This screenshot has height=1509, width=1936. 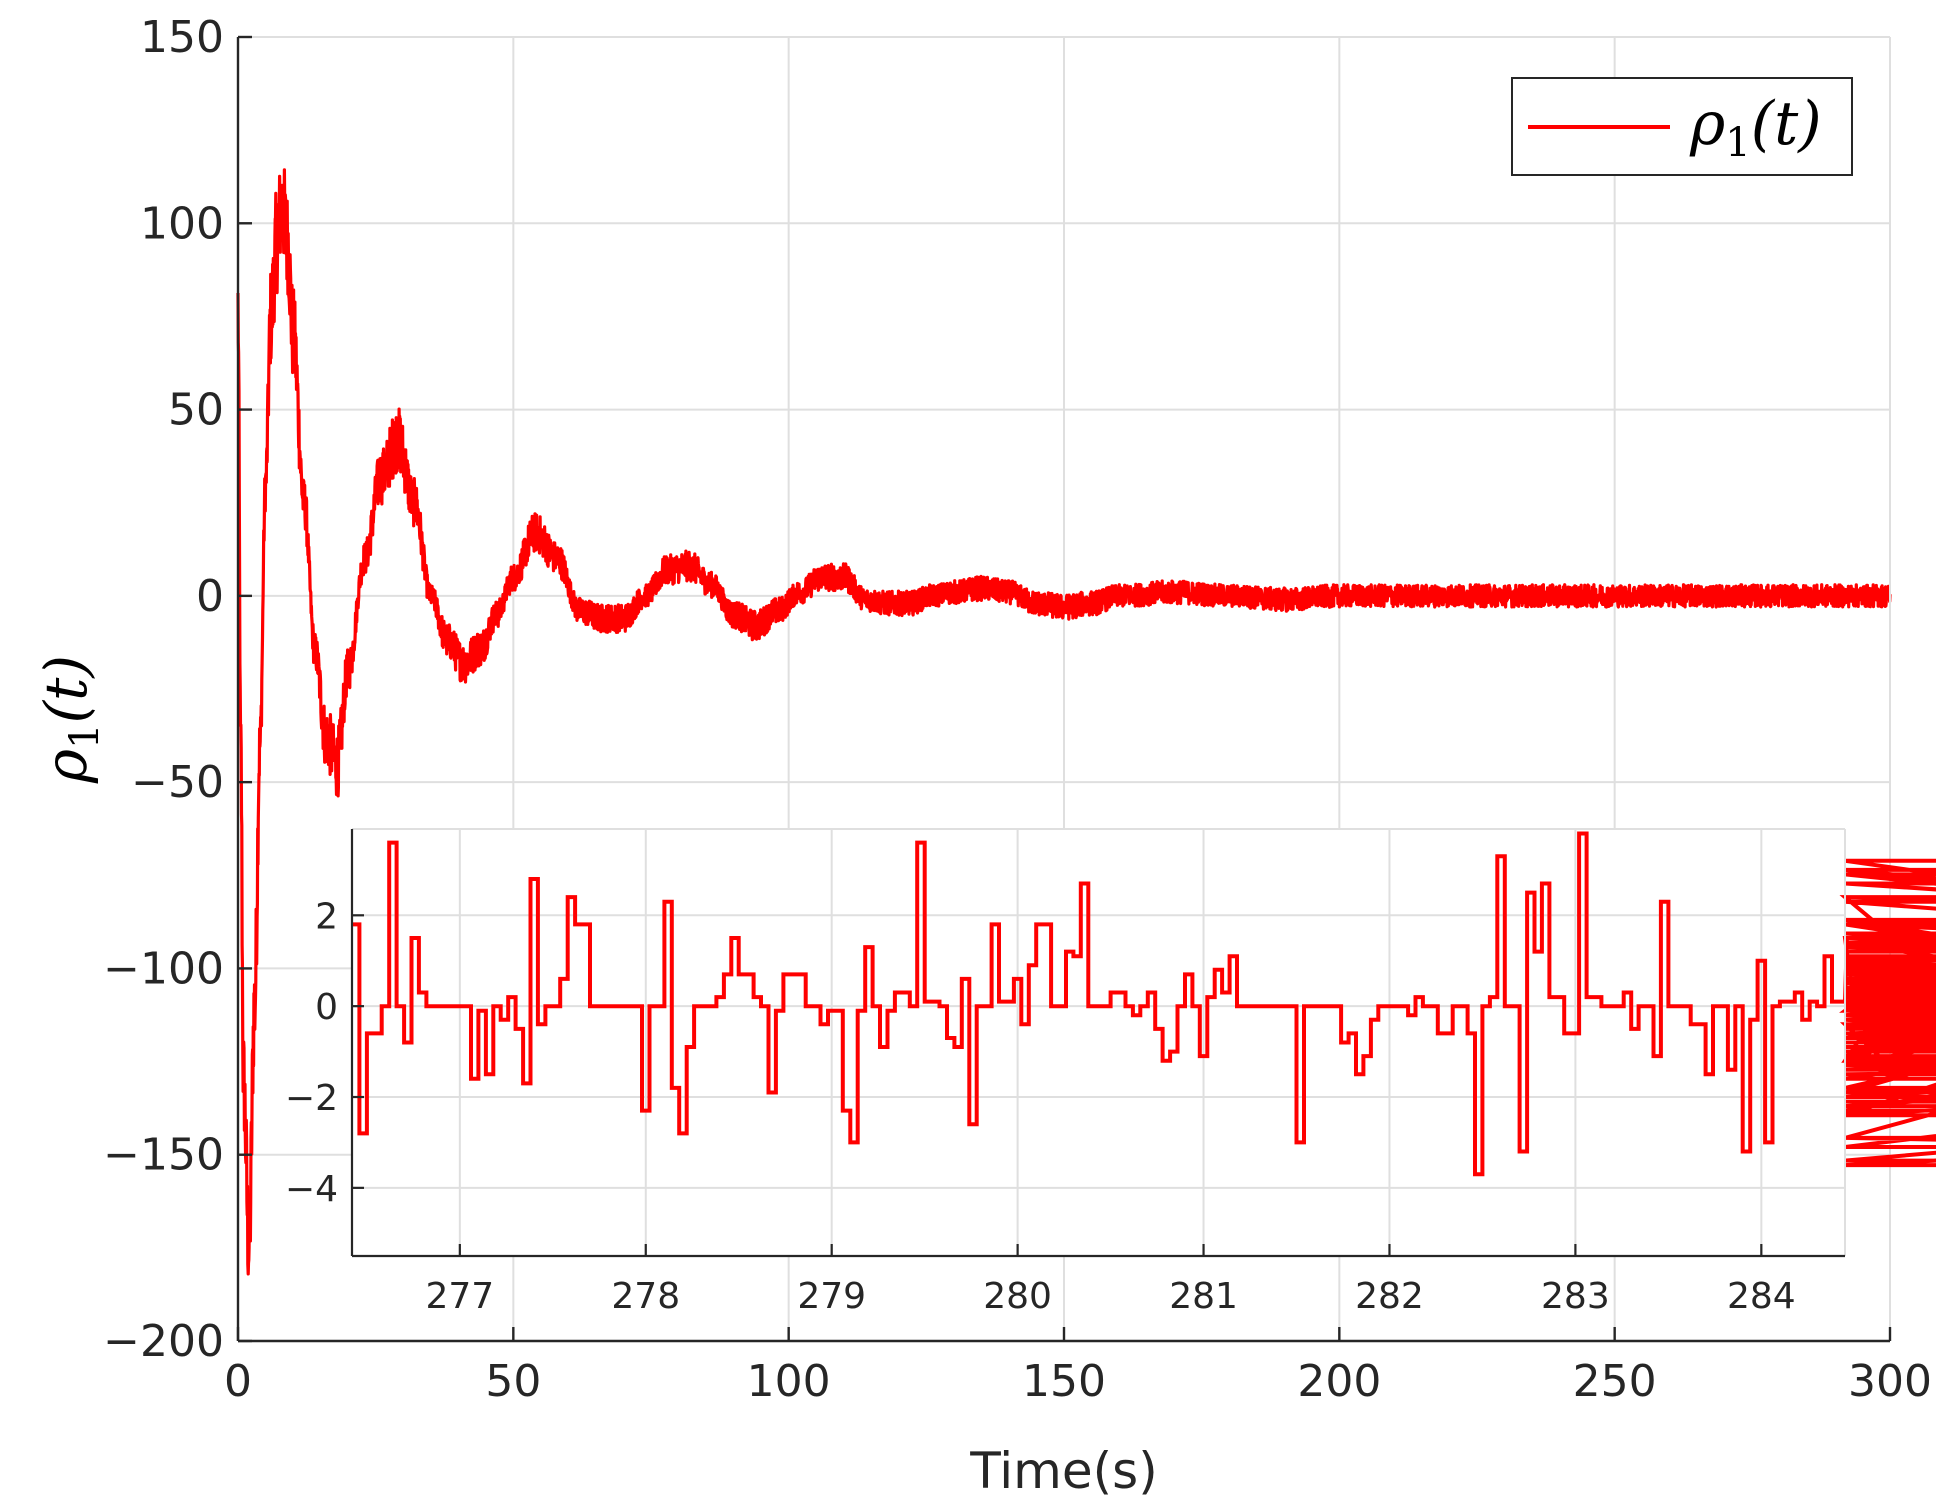 What do you see at coordinates (1615, 1381) in the screenshot?
I see `main-x-tick-label: 250` at bounding box center [1615, 1381].